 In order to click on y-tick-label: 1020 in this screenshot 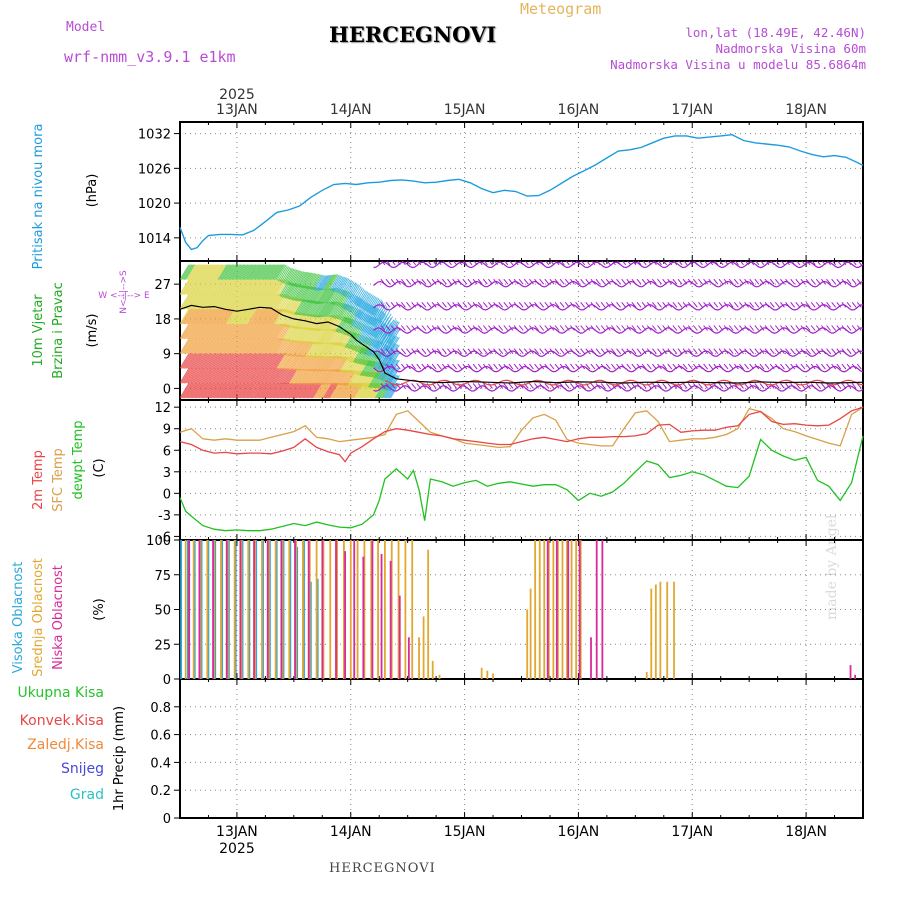, I will do `click(154, 204)`.